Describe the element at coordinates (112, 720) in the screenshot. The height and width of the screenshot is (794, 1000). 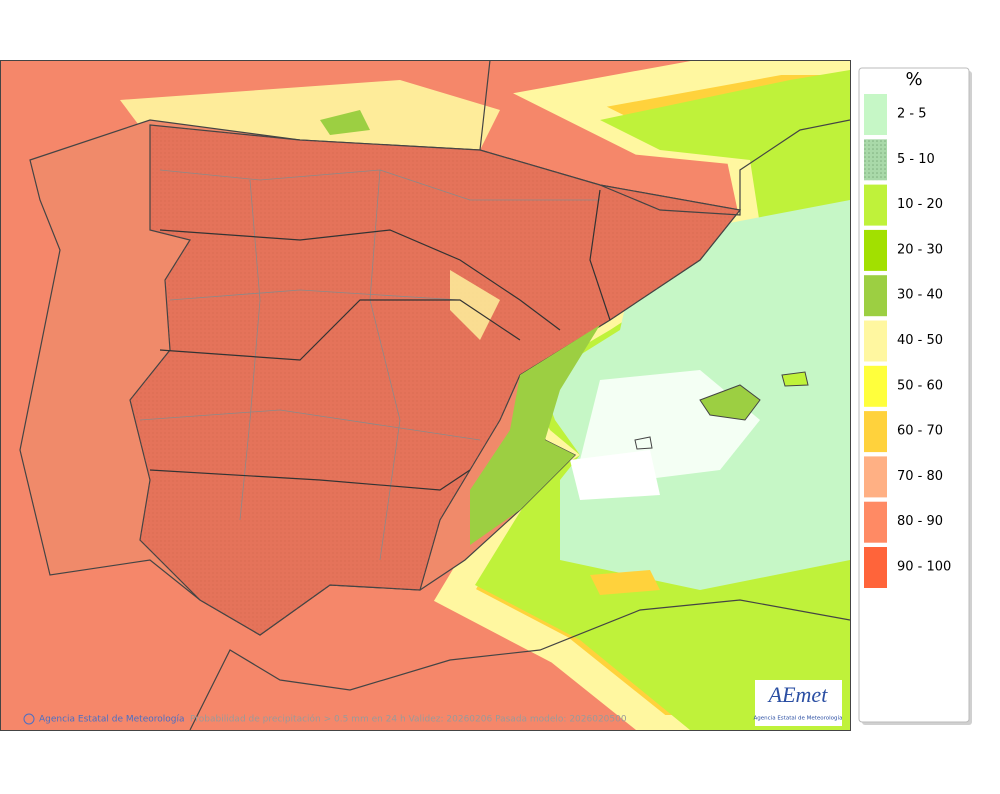
I see `agency-credit: Agencia Estatal de Meteorología` at that location.